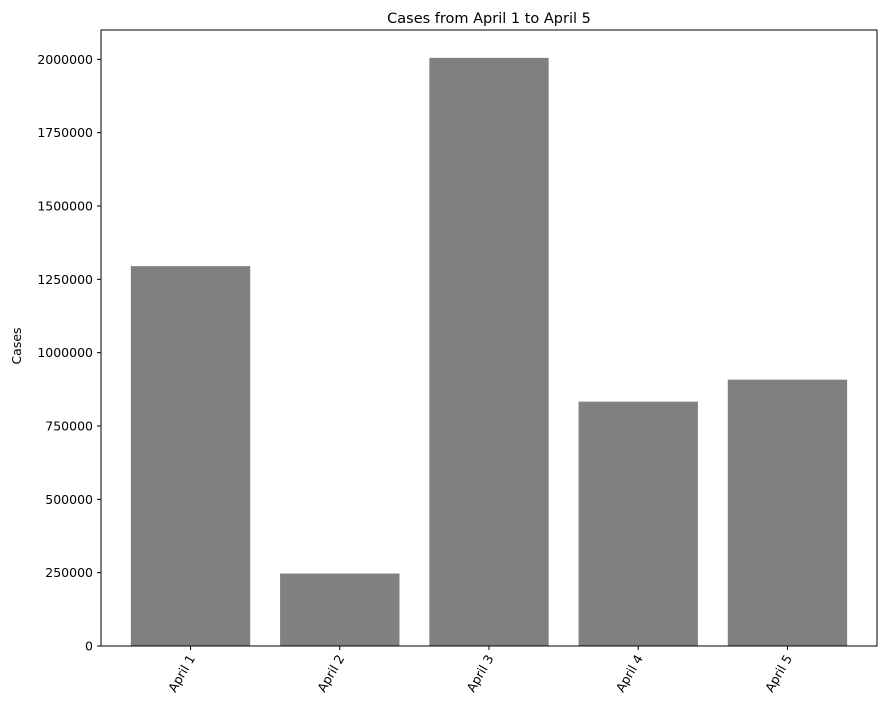 This screenshot has width=886, height=716. What do you see at coordinates (16, 345) in the screenshot?
I see `y-axis-label: Cases` at bounding box center [16, 345].